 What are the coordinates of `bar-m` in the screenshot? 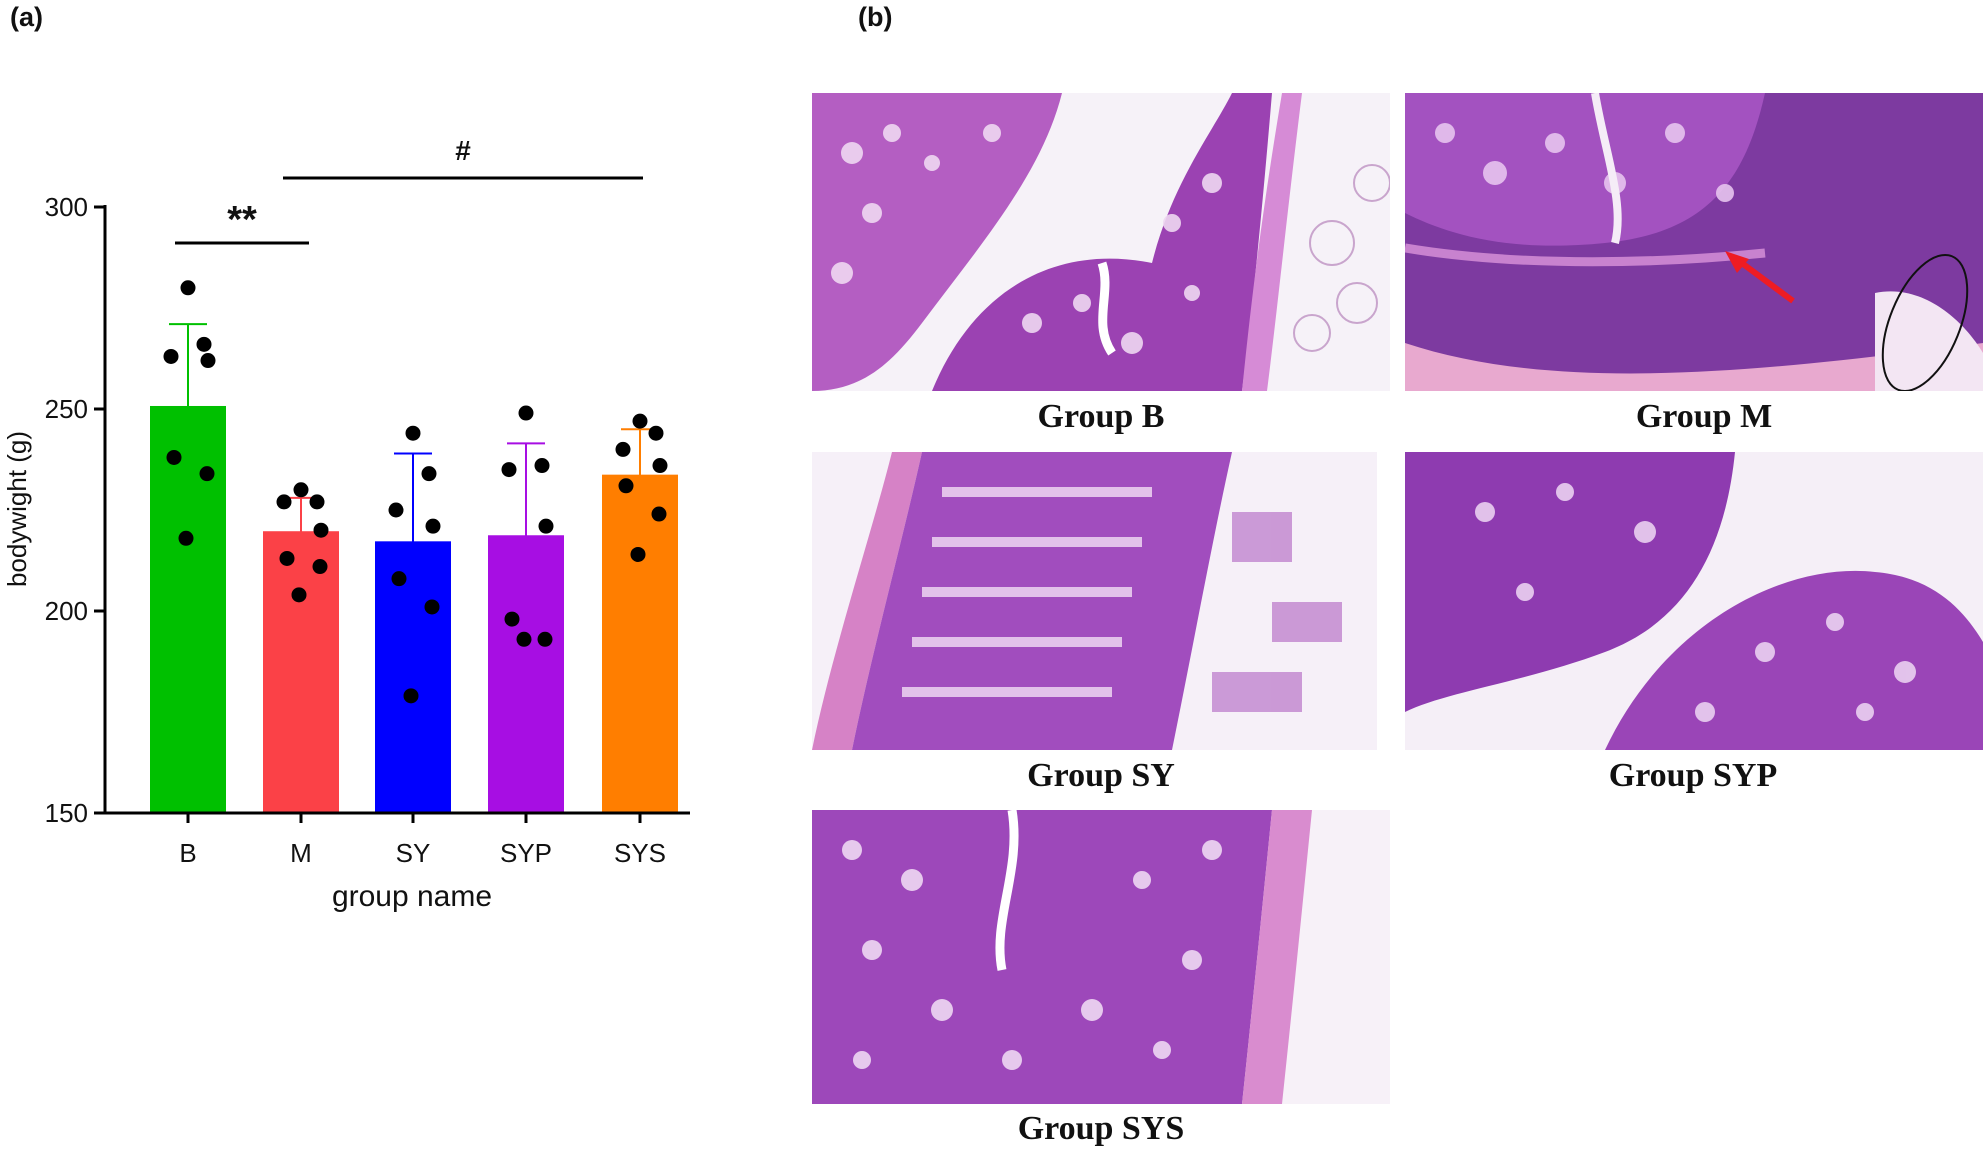 It's located at (301, 672).